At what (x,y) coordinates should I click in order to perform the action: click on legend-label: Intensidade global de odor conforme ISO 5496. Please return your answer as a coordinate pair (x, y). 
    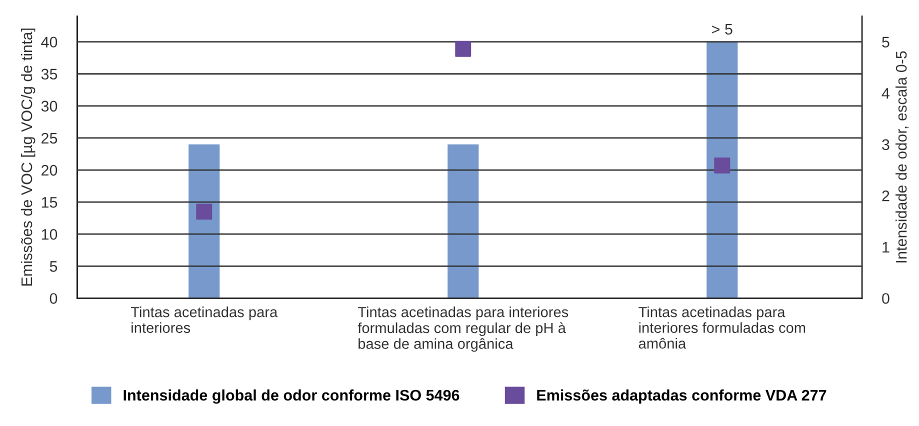
    Looking at the image, I should click on (292, 396).